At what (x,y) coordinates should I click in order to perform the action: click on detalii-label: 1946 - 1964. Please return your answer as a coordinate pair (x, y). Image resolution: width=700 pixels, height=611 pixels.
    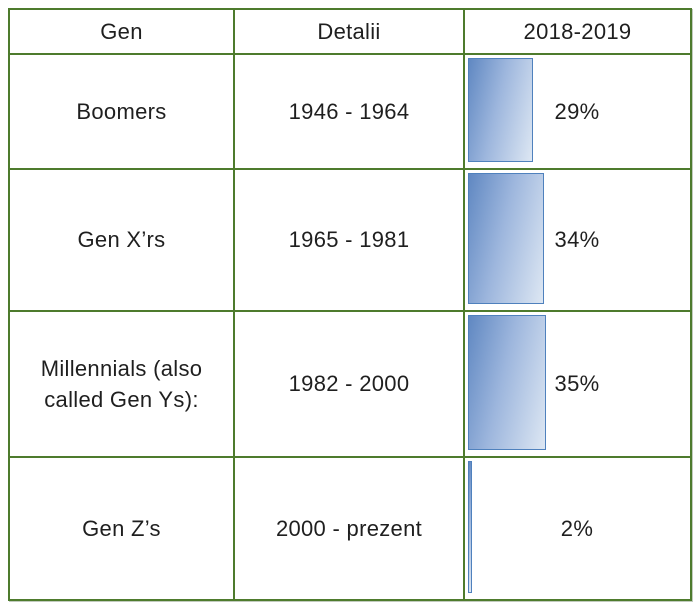
    Looking at the image, I should click on (349, 111).